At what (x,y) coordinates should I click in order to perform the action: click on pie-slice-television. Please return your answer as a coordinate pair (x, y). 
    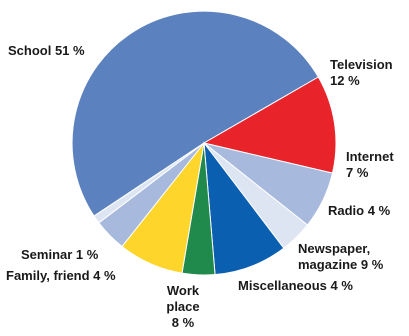
    Looking at the image, I should click on (269, 125).